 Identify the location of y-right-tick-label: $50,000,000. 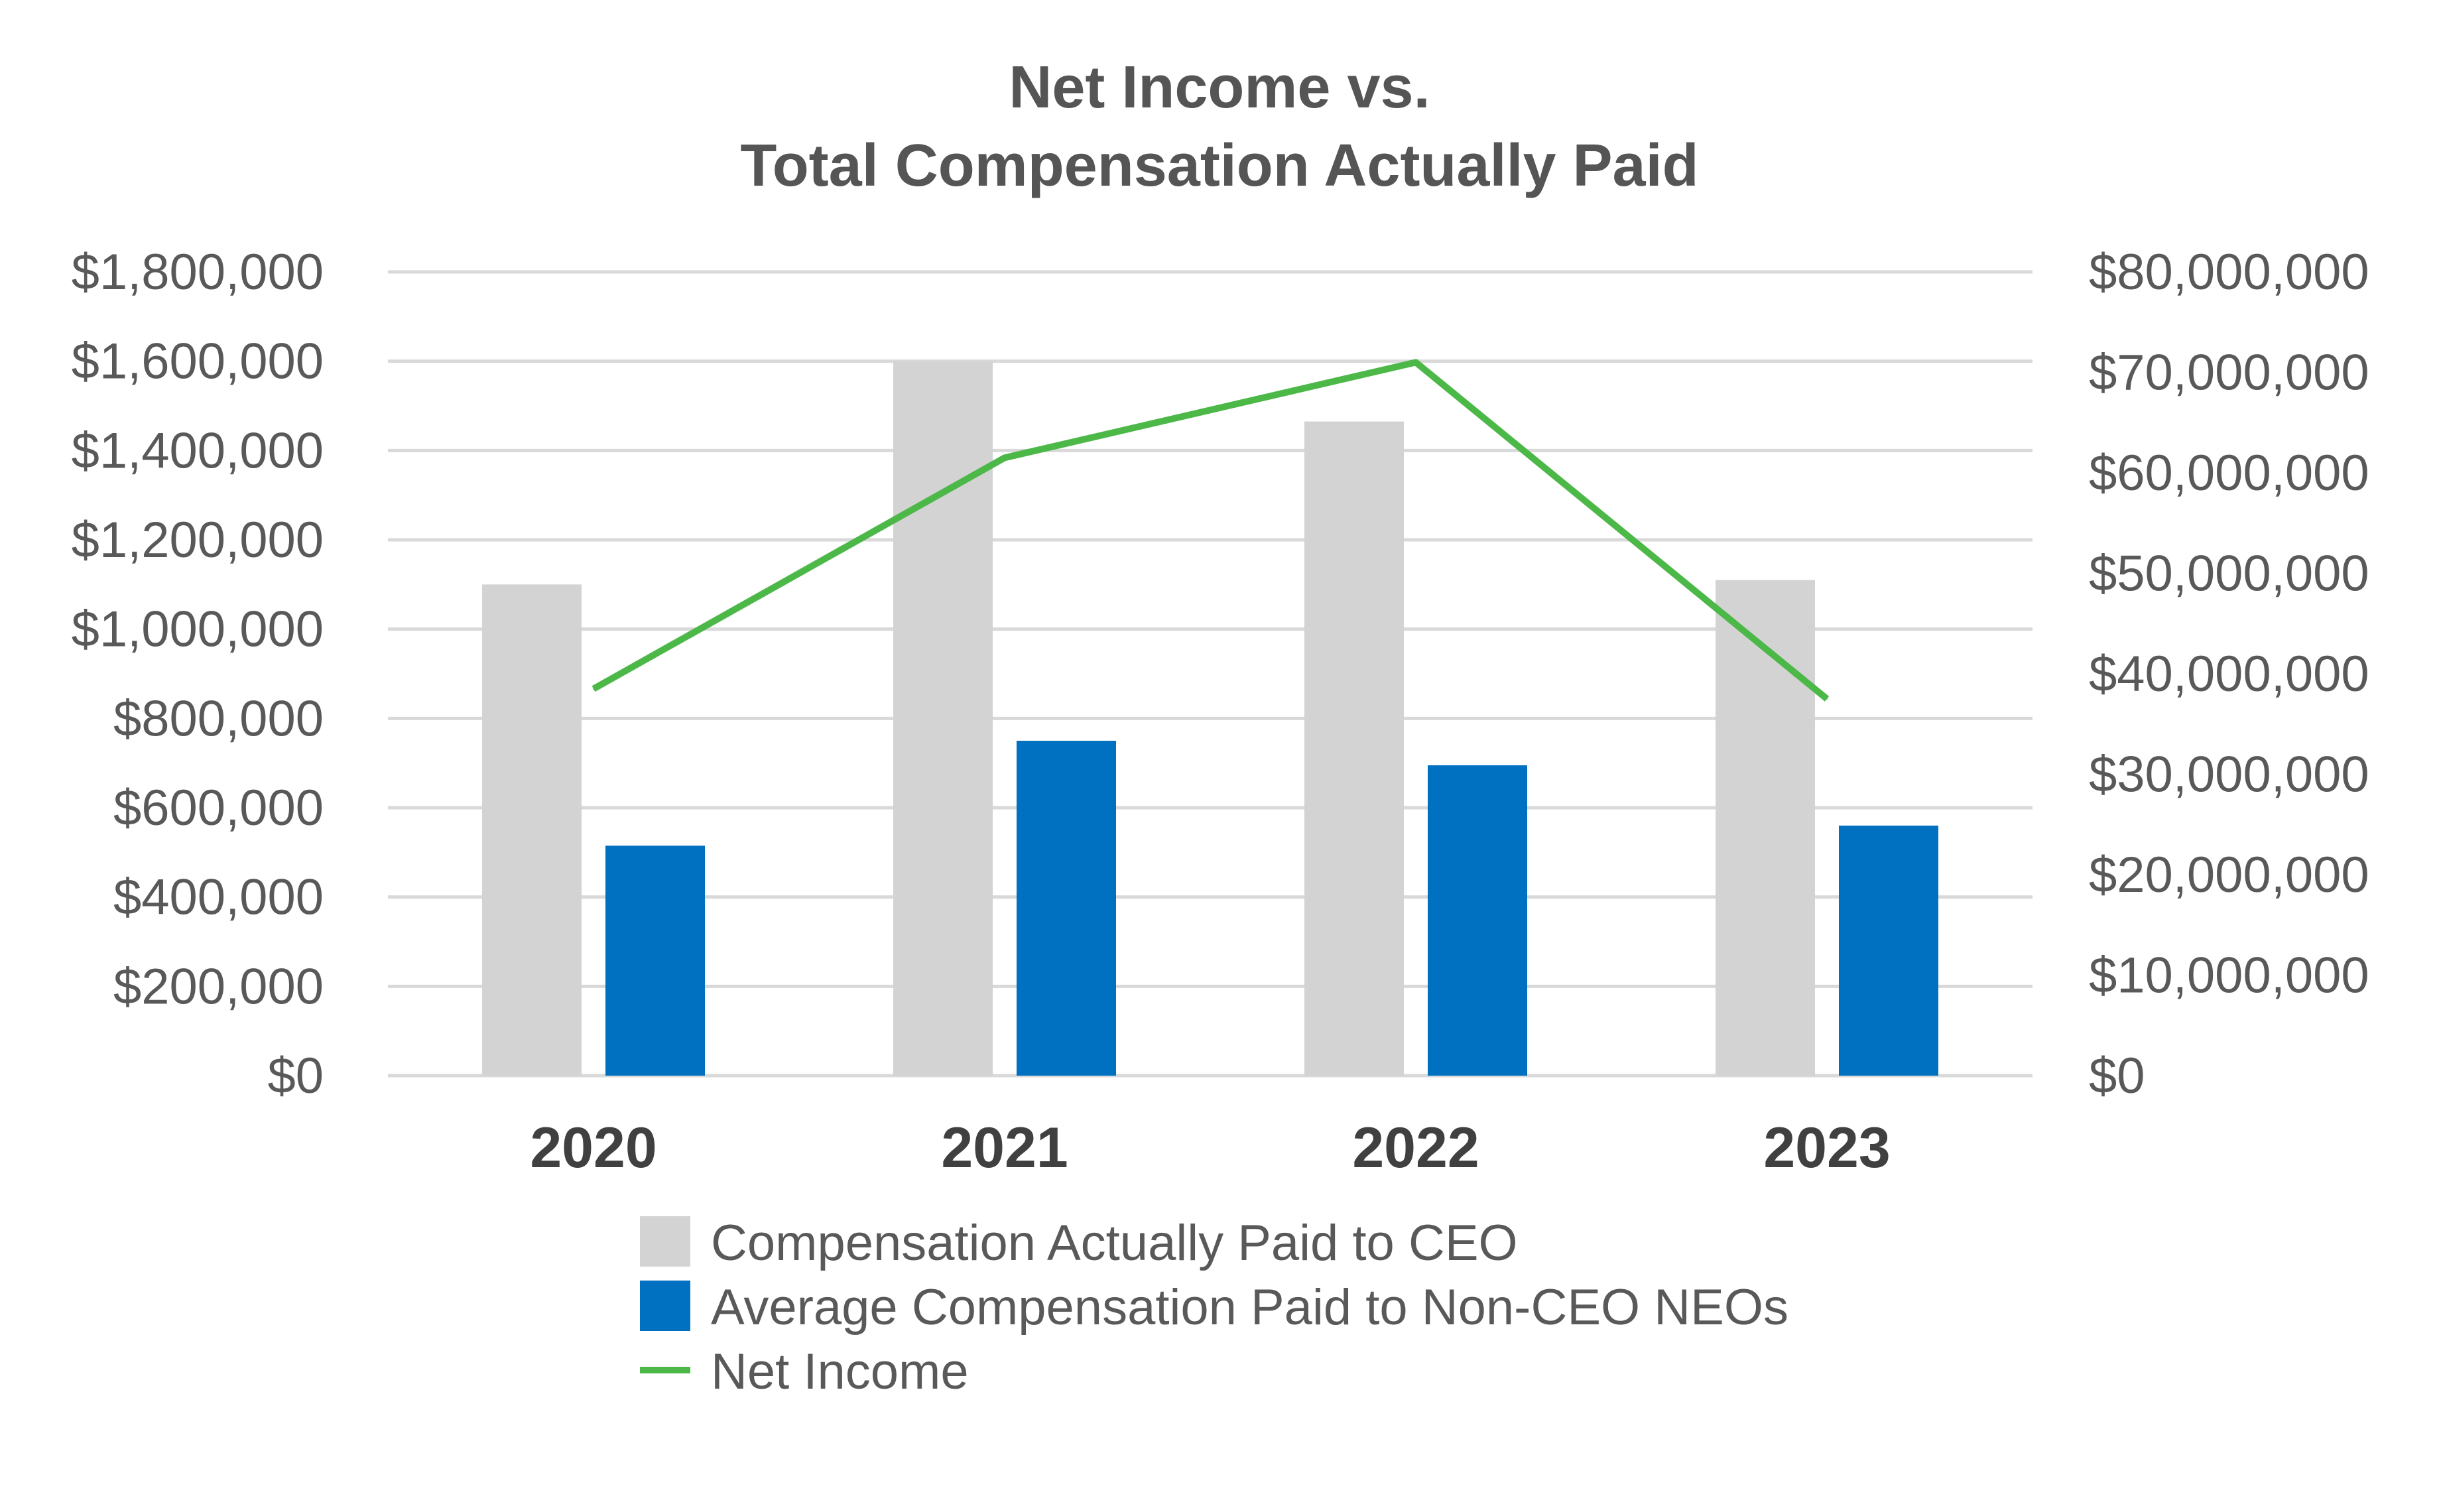
(2229, 574).